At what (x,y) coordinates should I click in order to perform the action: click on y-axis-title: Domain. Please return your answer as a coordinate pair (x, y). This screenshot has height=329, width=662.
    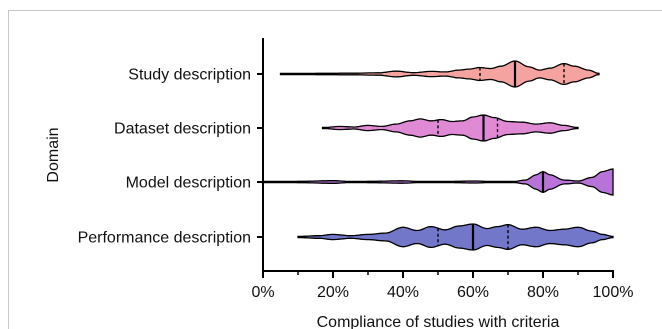
    Looking at the image, I should click on (53, 154).